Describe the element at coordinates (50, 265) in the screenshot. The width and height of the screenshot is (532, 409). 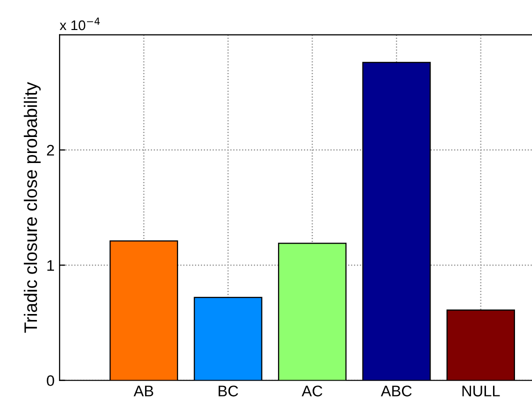
I see `y-tick-label: 1` at that location.